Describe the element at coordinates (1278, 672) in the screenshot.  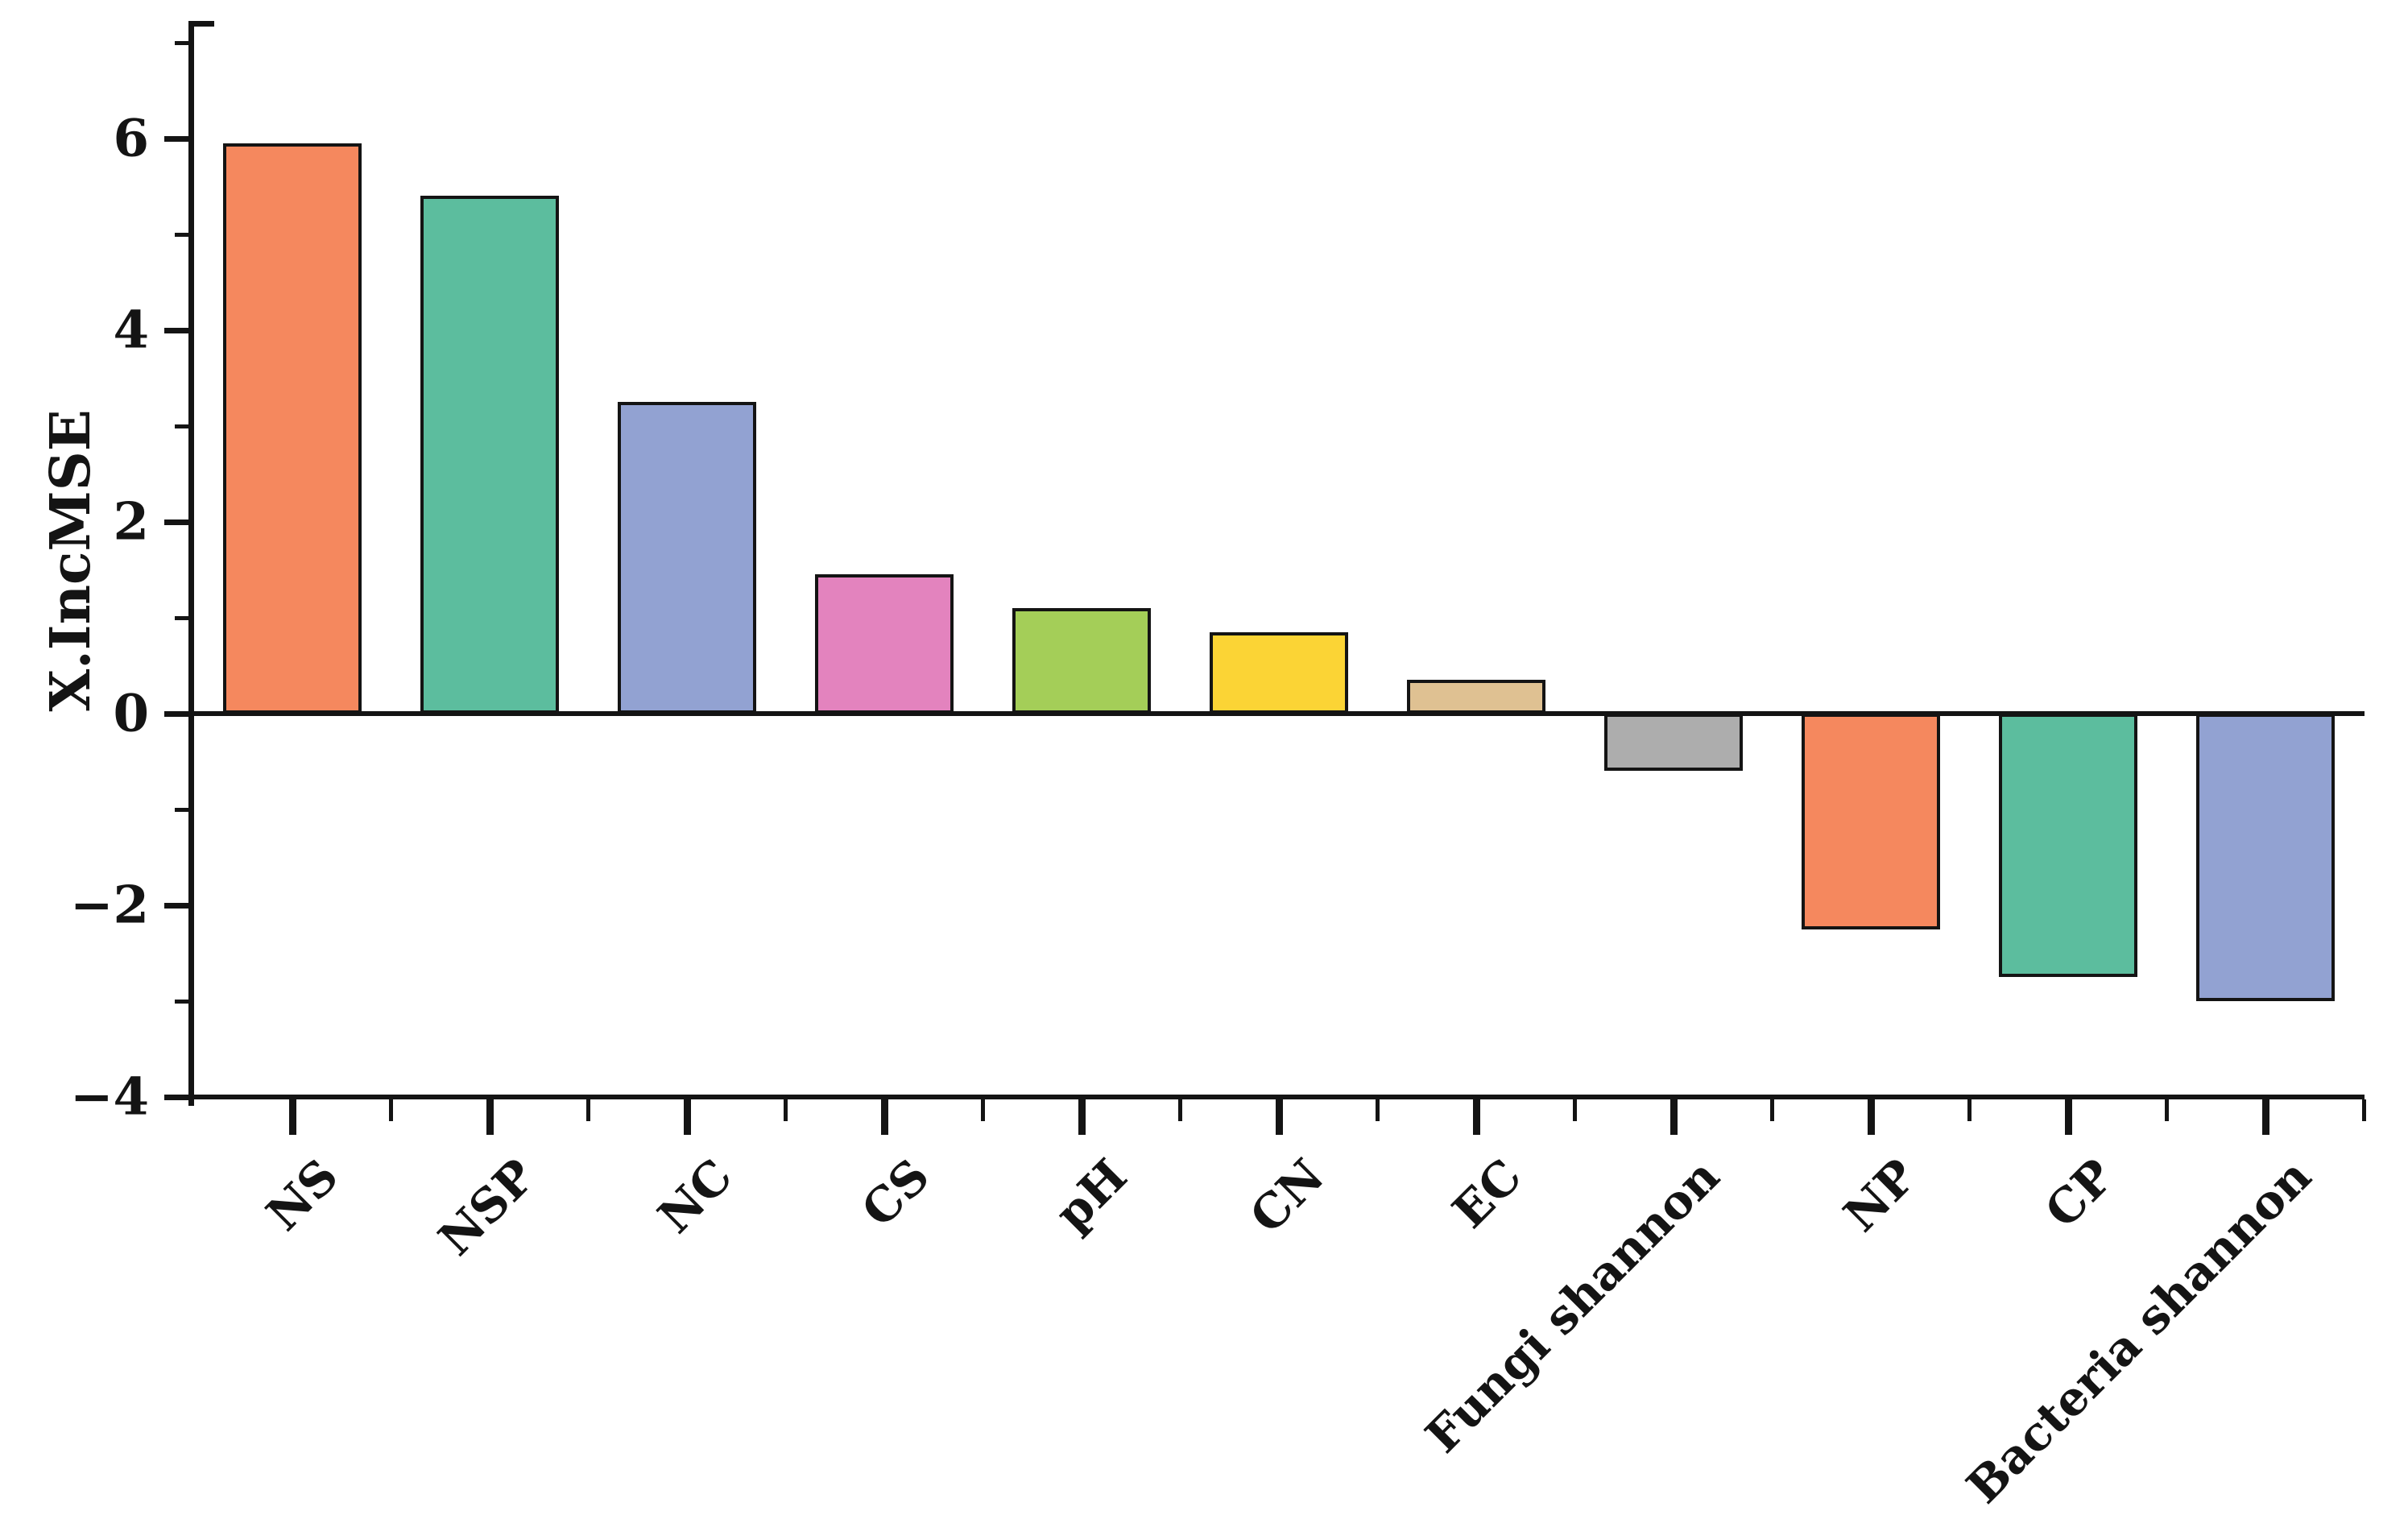
I see `bar-cn` at that location.